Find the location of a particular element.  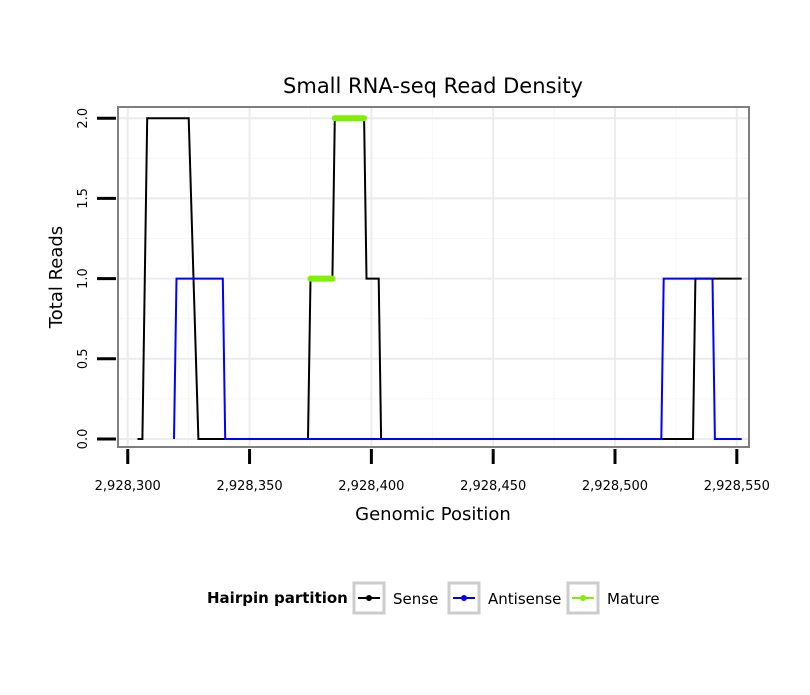

legend-label-antisense: Antisense is located at coordinates (524, 599).